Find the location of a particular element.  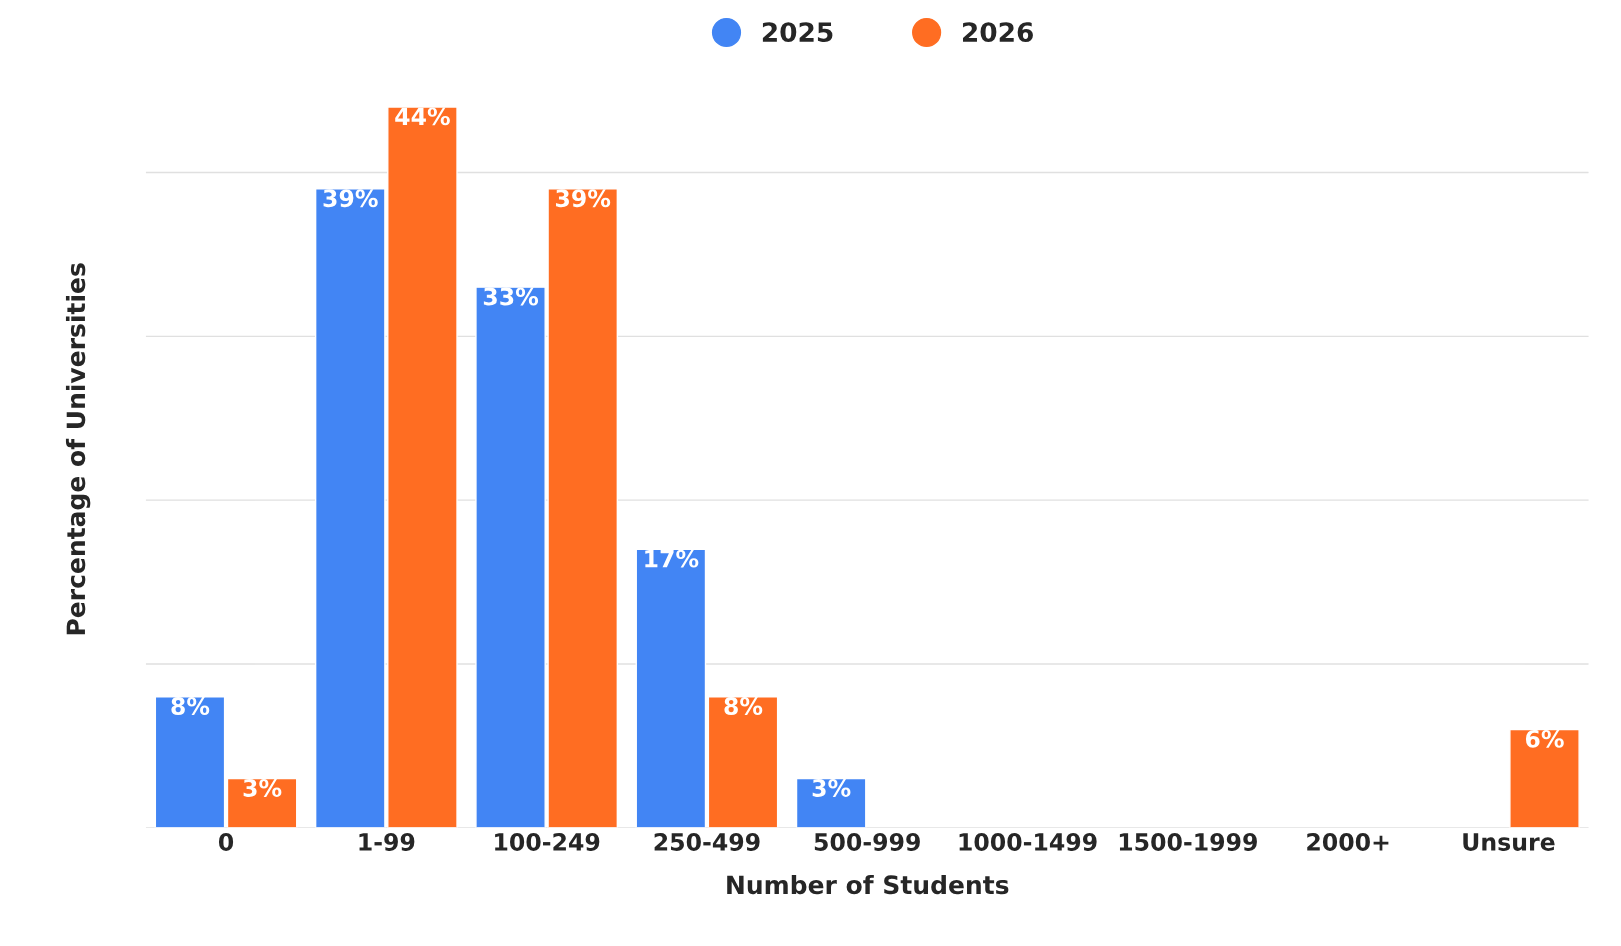

x-tick-label: 1-99 is located at coordinates (387, 842).